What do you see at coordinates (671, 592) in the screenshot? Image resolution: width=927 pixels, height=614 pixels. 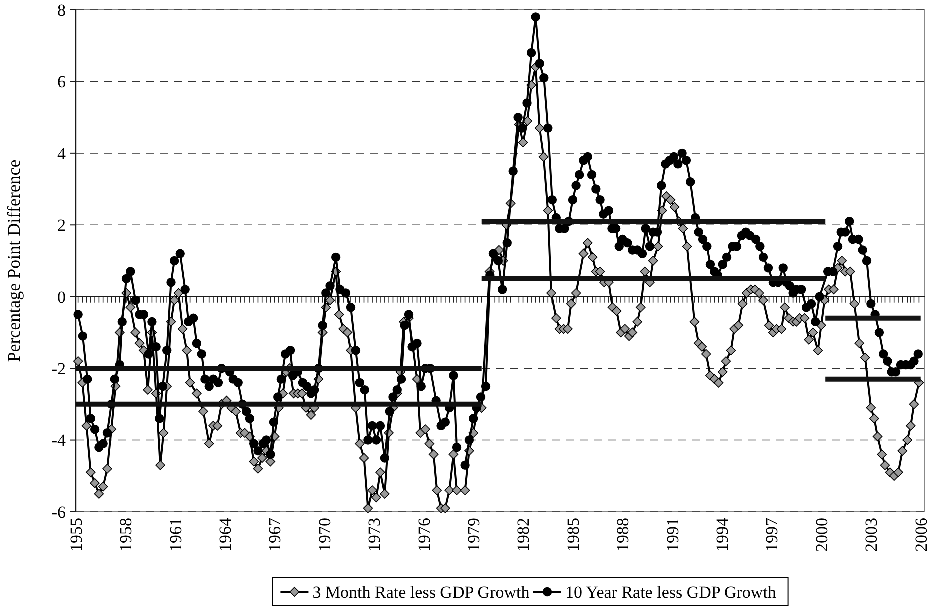 I see `legend-label: 10 Year Rate less GDP Growth` at bounding box center [671, 592].